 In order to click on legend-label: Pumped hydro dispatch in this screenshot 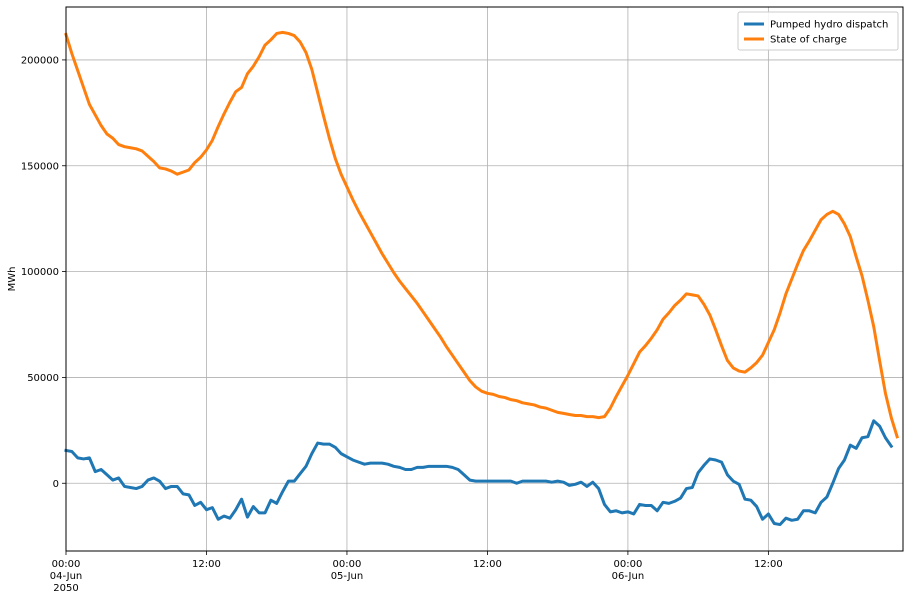, I will do `click(829, 25)`.